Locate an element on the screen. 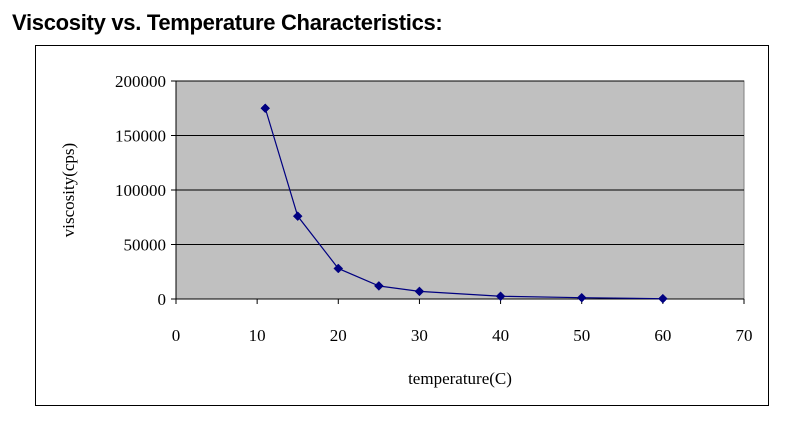  y-axis-title: viscosity(cps) is located at coordinates (68, 190).